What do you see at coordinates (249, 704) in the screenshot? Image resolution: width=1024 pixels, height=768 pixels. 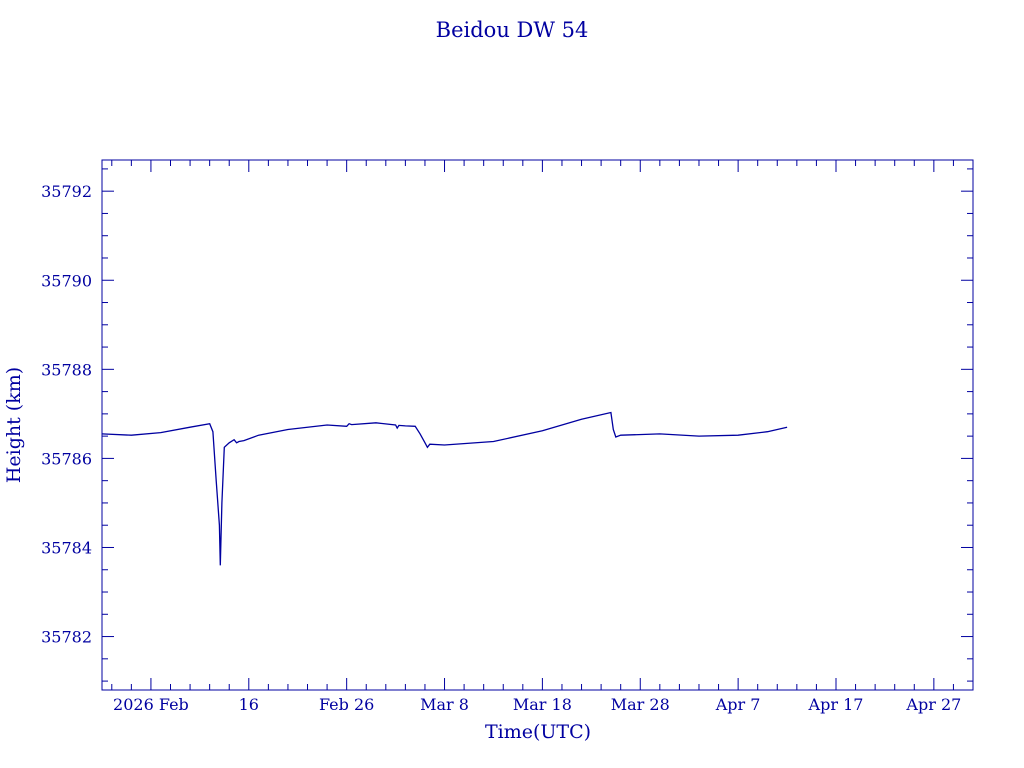 I see `x-tick-label: 16` at bounding box center [249, 704].